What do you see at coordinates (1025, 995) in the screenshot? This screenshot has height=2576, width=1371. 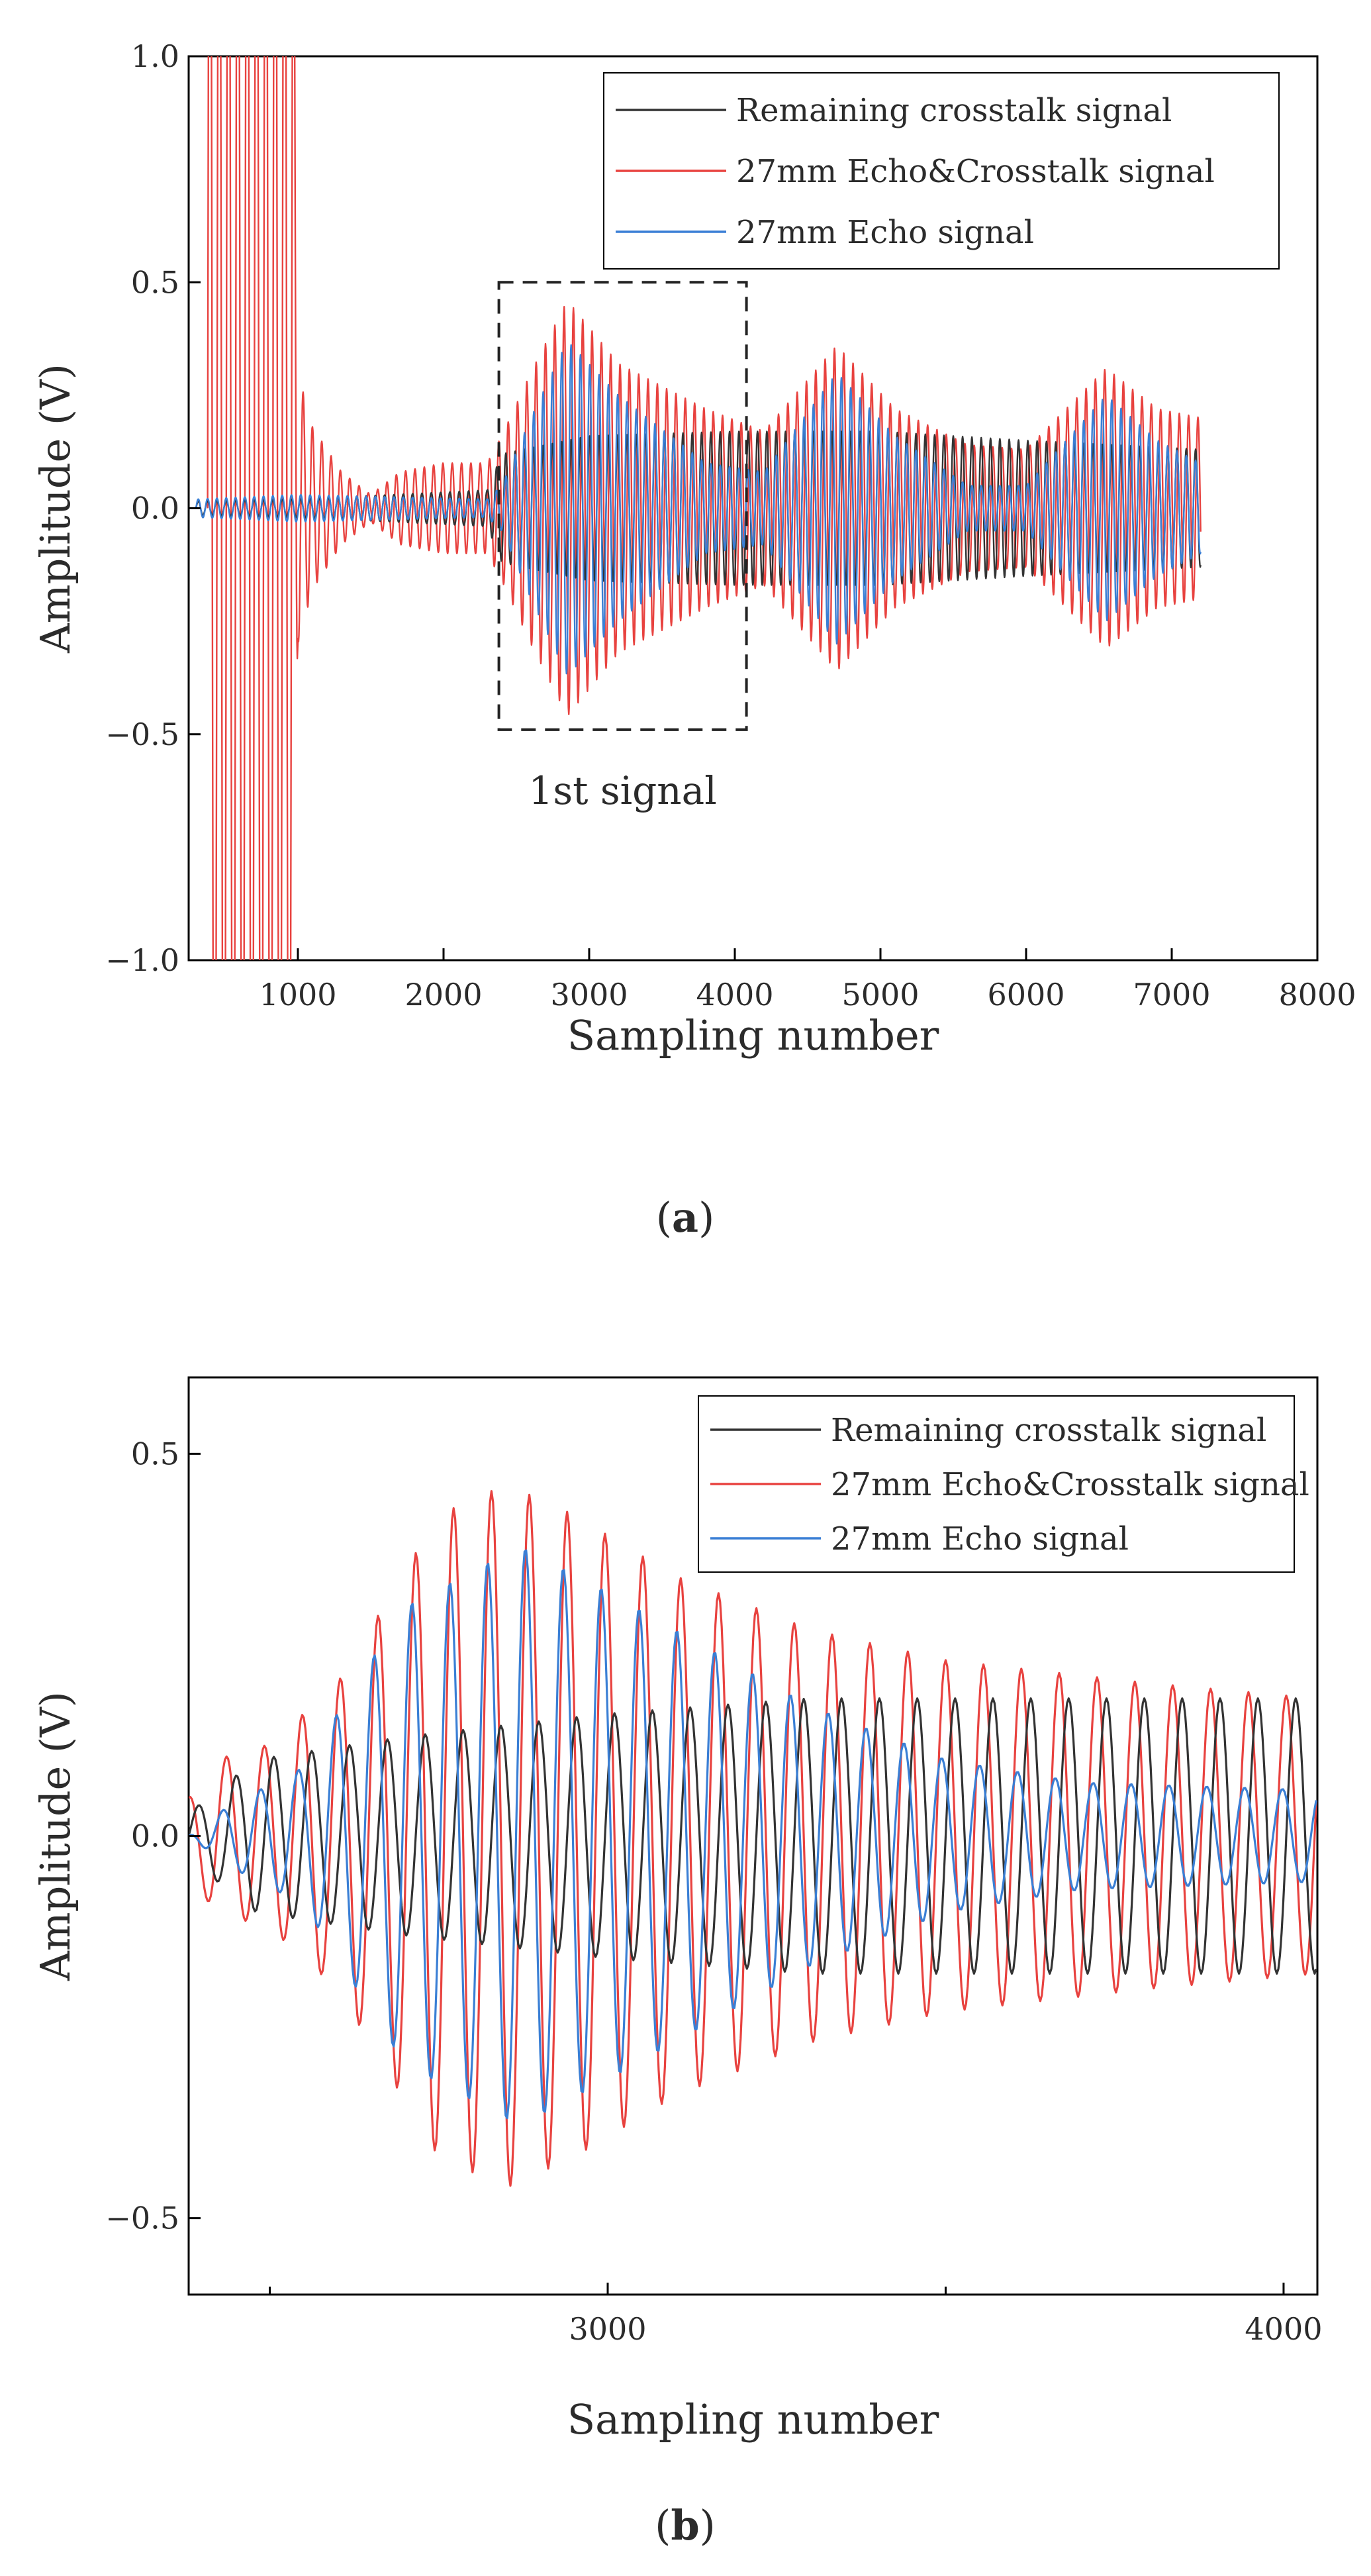 I see `x-tick-label: 6000` at bounding box center [1025, 995].